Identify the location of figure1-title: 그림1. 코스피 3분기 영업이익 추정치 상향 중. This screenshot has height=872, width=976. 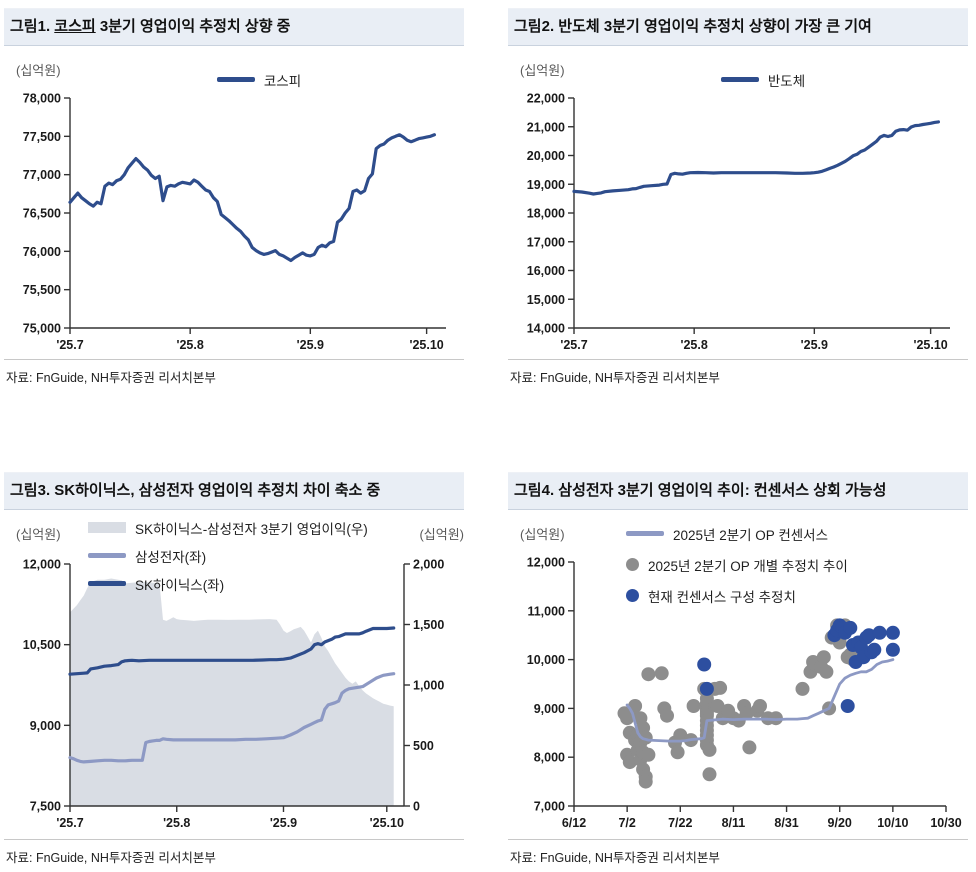
(232, 27).